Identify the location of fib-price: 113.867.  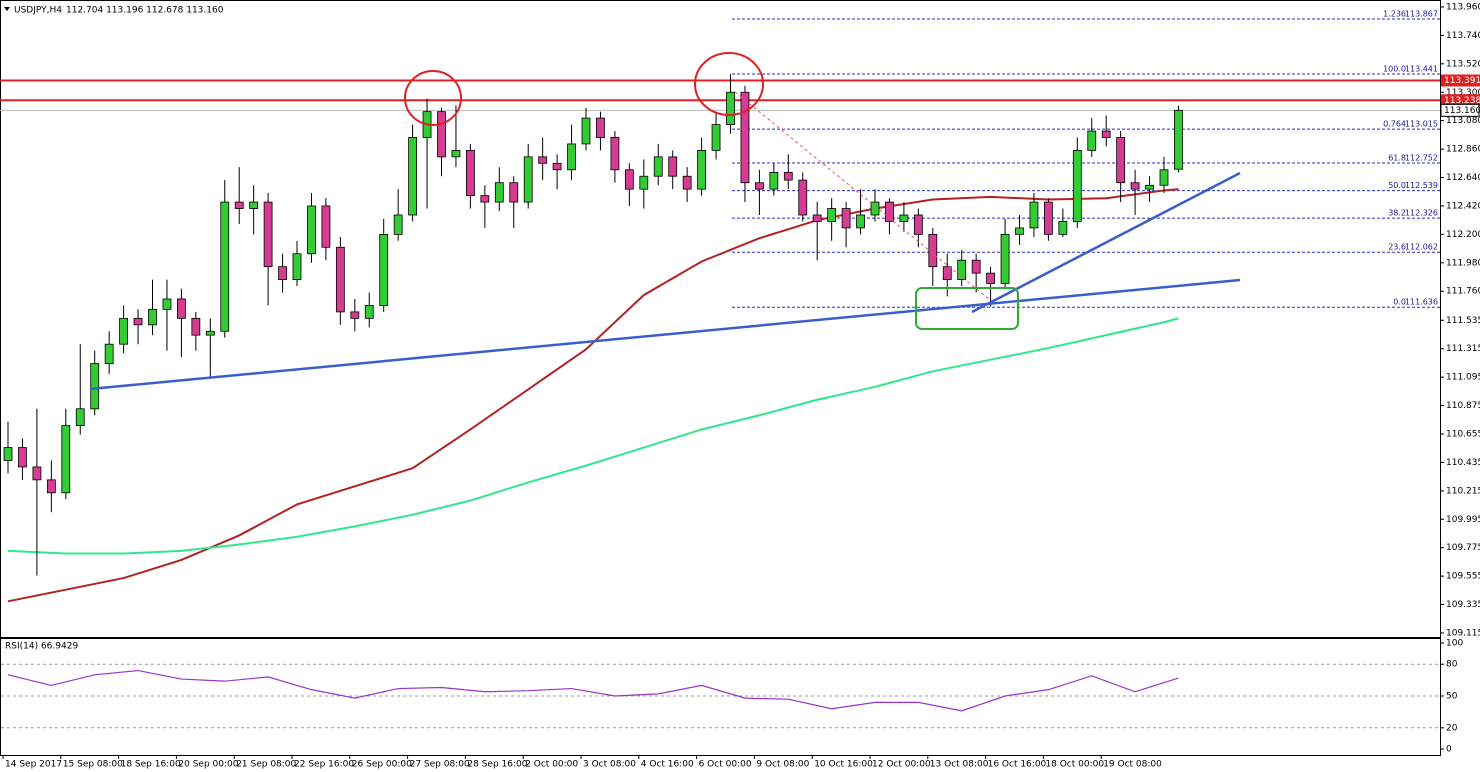
(1421, 13).